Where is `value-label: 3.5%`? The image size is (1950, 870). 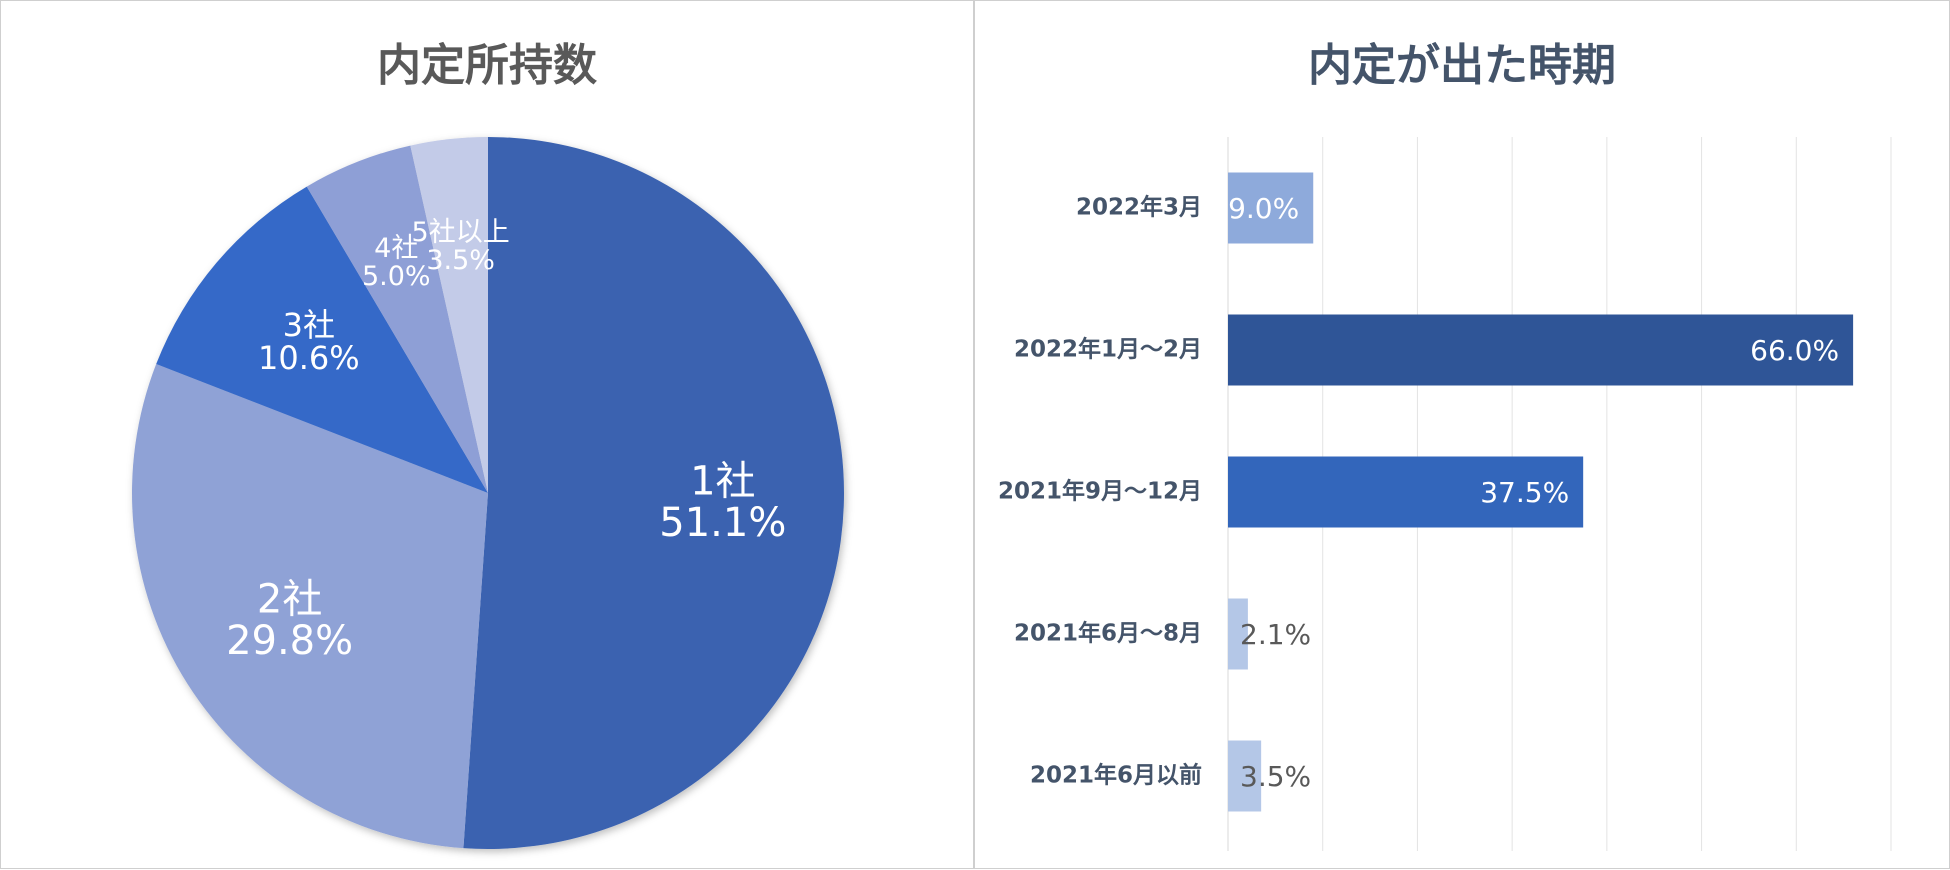
value-label: 3.5% is located at coordinates (1275, 776).